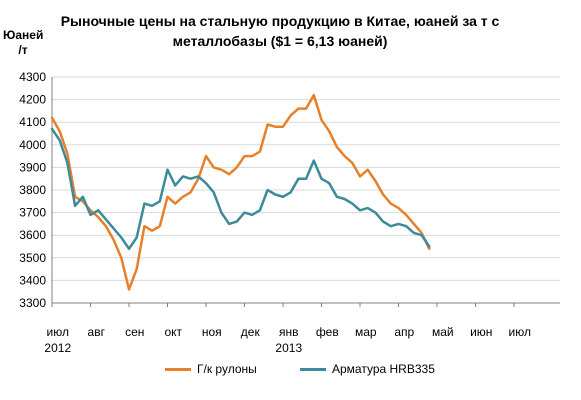  I want to click on legend-label-hot-rolled: Г/к рулоны, so click(227, 369).